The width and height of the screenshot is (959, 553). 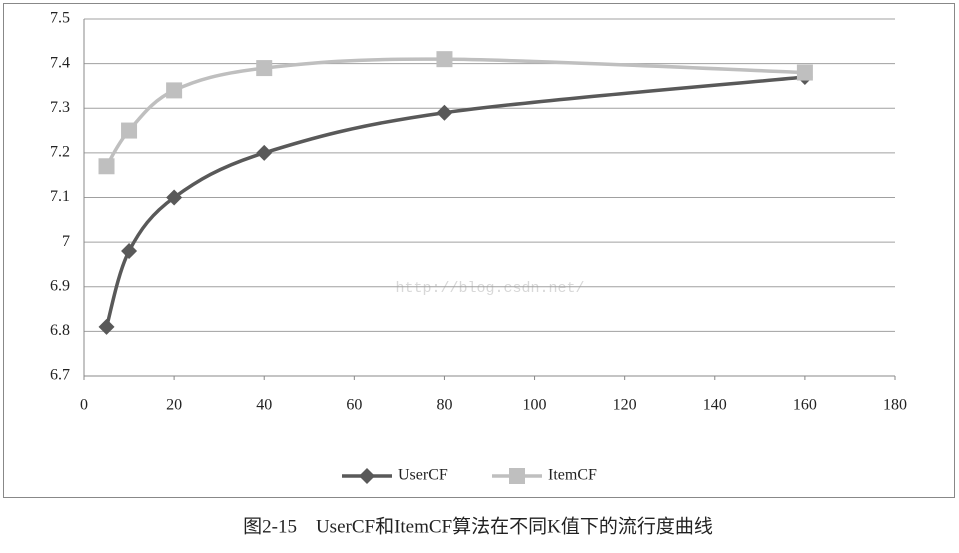 I want to click on x-tick-label: 100, so click(x=535, y=405).